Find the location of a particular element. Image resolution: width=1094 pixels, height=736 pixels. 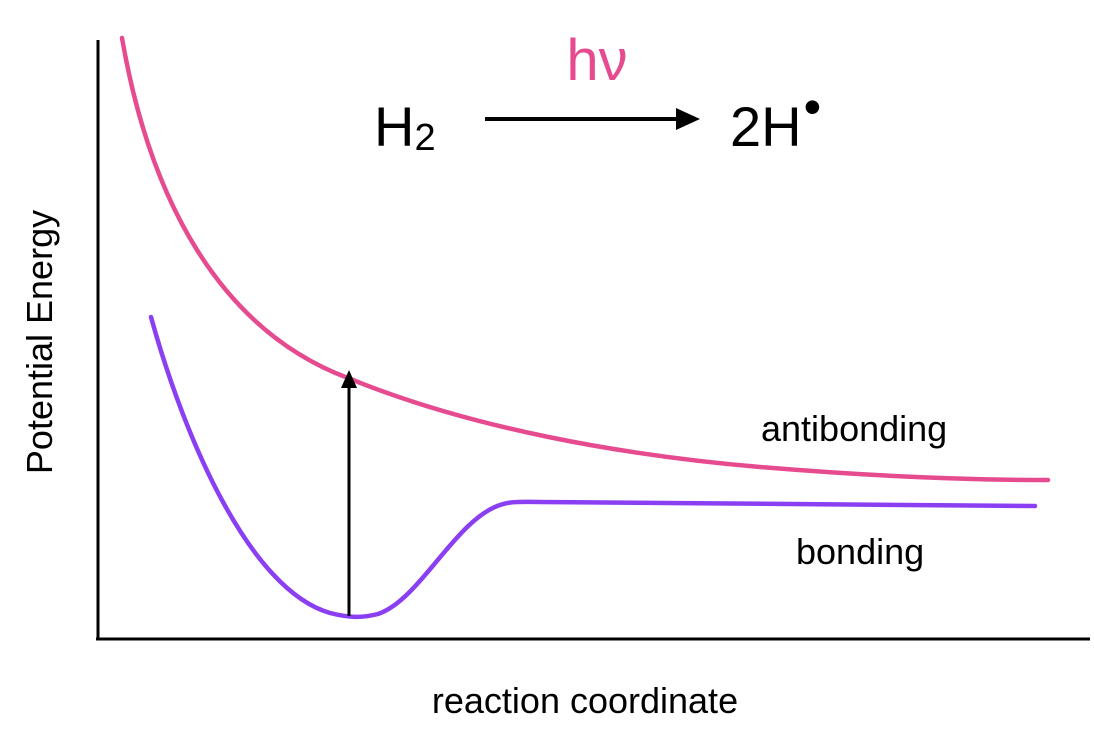

y-axis-label: Potential Energy is located at coordinates (39, 342).